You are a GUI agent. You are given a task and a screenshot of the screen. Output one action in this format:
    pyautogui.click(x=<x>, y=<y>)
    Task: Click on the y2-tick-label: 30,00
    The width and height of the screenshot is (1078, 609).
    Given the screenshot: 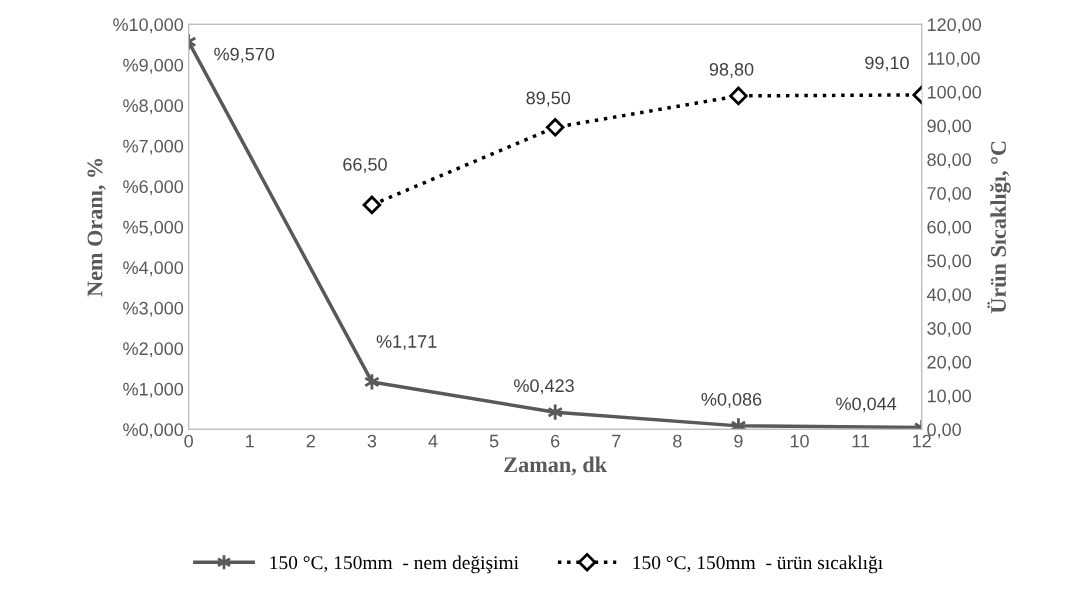 What is the action you would take?
    pyautogui.click(x=949, y=329)
    